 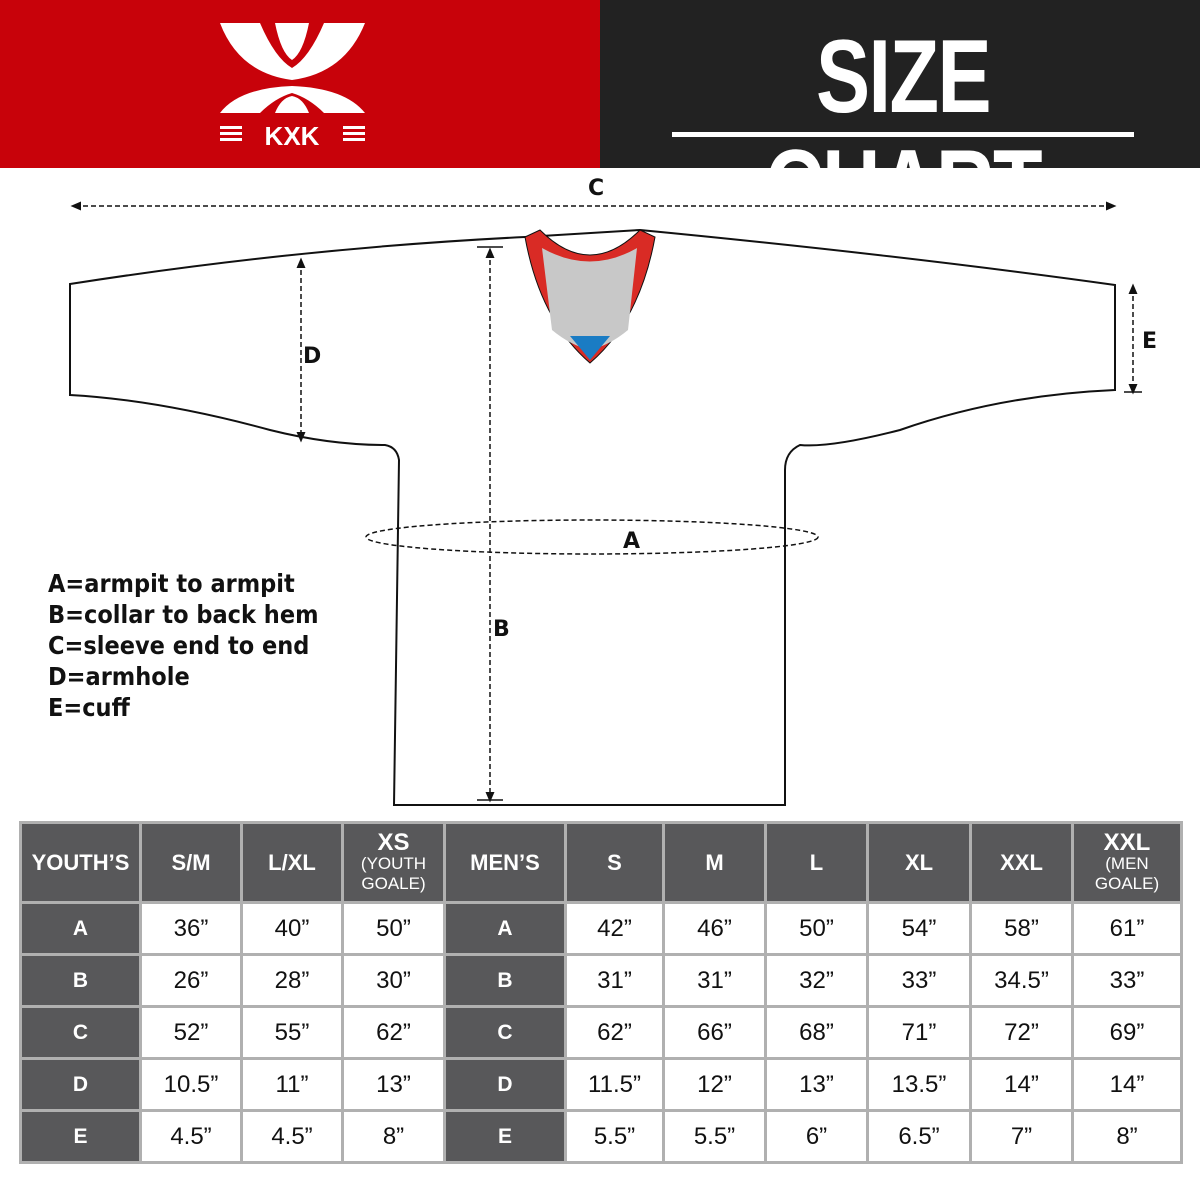 I want to click on table-row: D 10.5” 11” 13” D 11.5” 12” 13” 13.5” 14” 14”, so click(x=601, y=1084).